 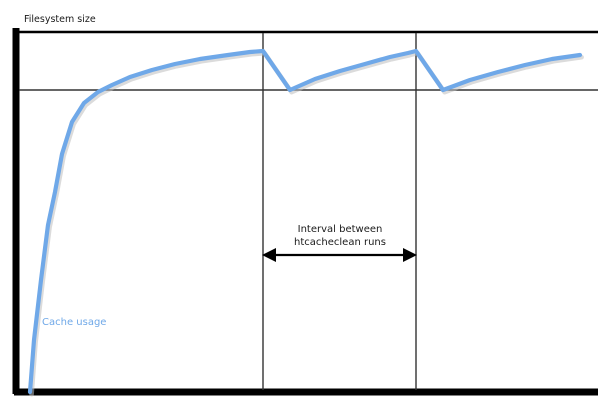 I want to click on cache-usage-label: Cache usage, so click(x=74, y=322).